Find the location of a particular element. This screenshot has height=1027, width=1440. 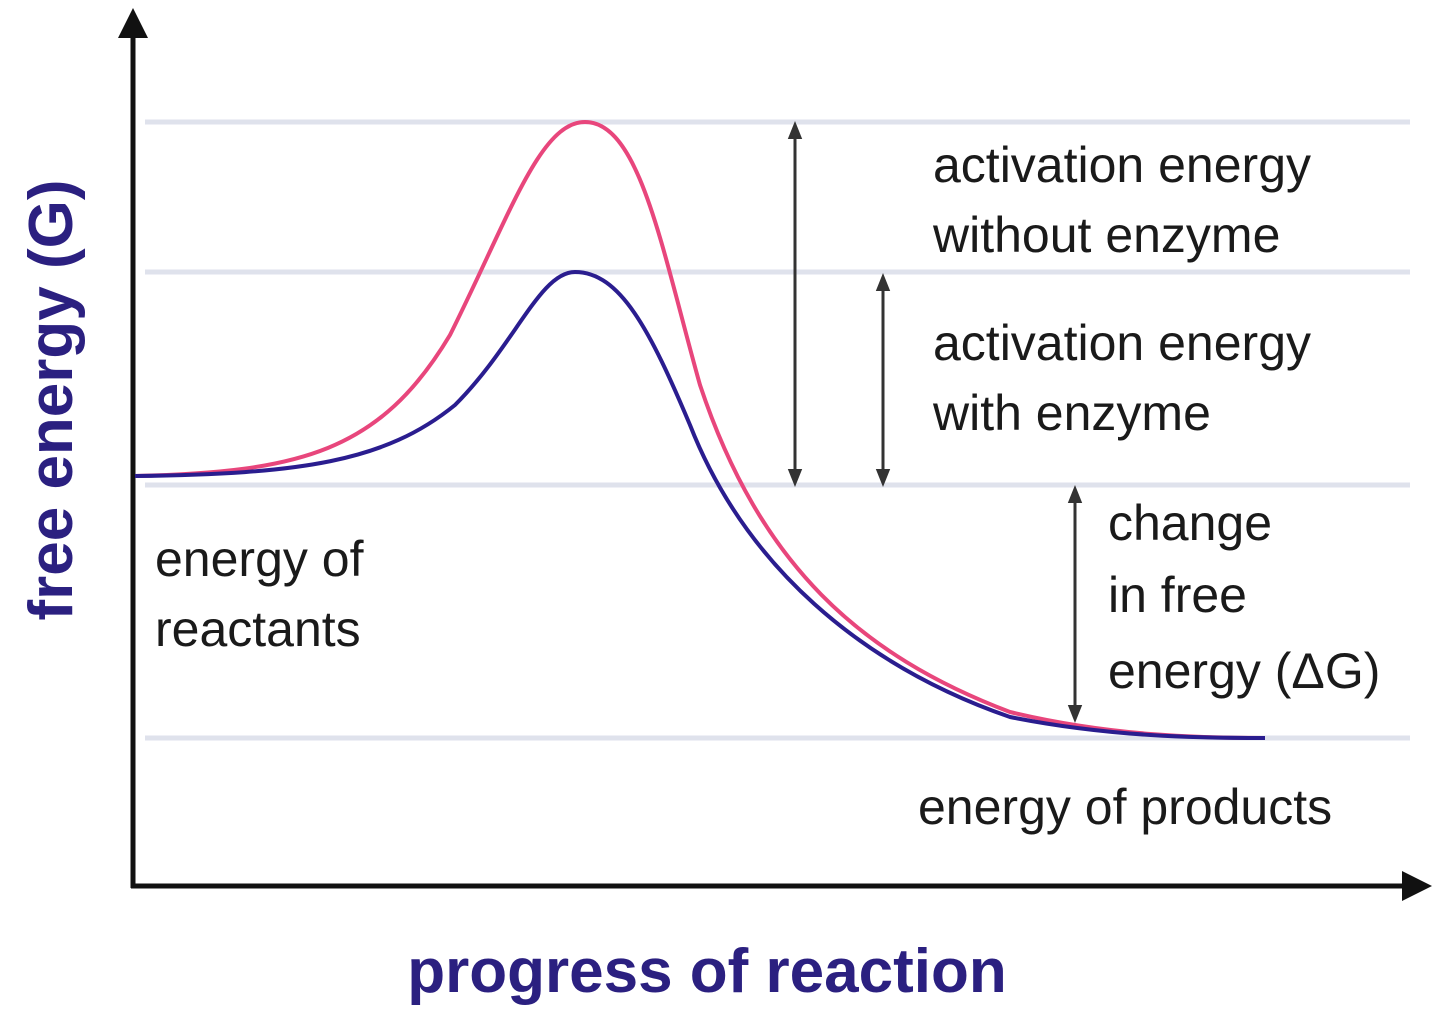

label-products: energy of products is located at coordinates (1125, 807).